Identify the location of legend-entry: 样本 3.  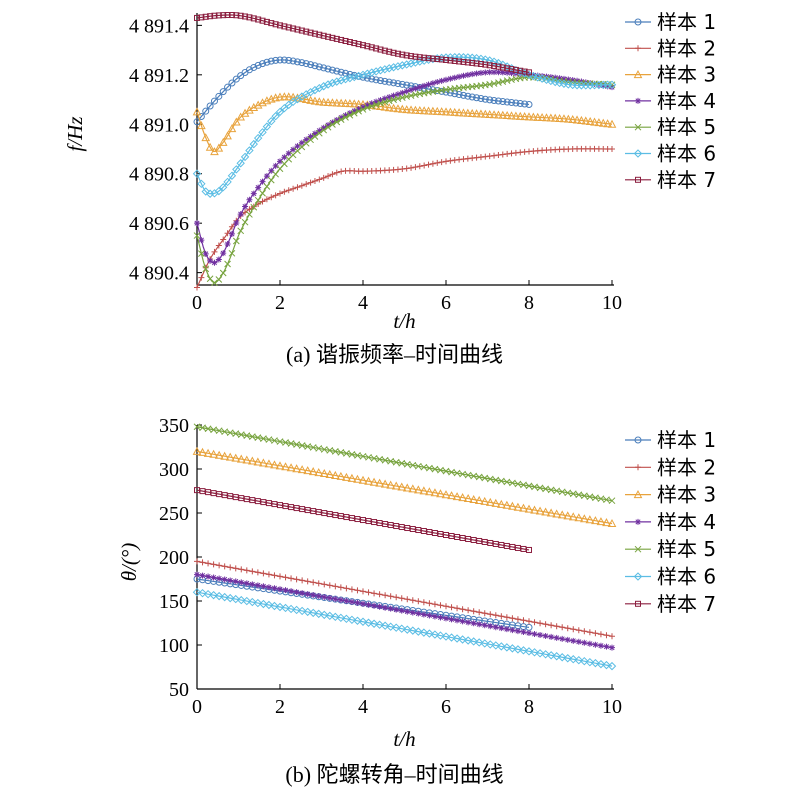
(670, 495).